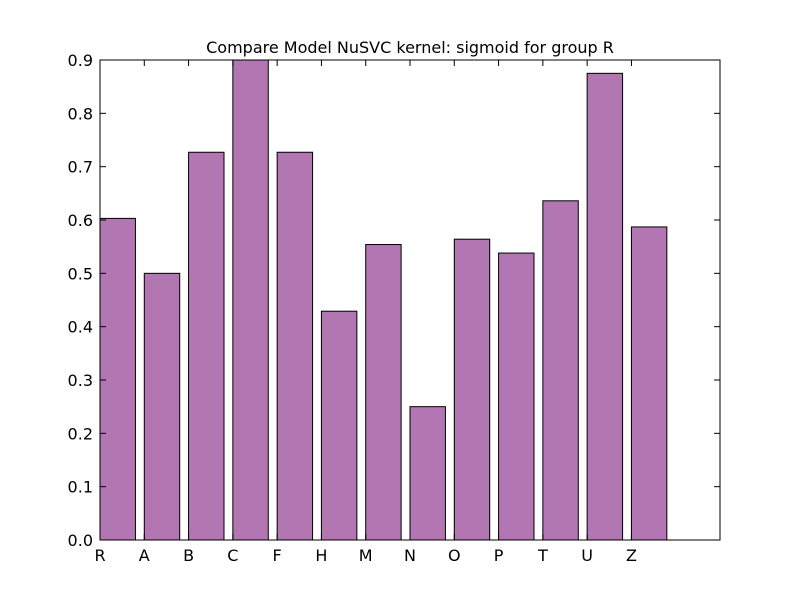 Image resolution: width=800 pixels, height=600 pixels. What do you see at coordinates (117, 379) in the screenshot?
I see `bar-R` at bounding box center [117, 379].